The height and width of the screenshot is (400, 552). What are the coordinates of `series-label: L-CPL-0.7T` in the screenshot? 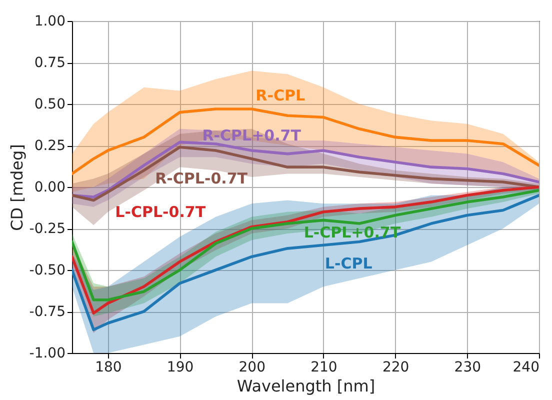 It's located at (160, 211).